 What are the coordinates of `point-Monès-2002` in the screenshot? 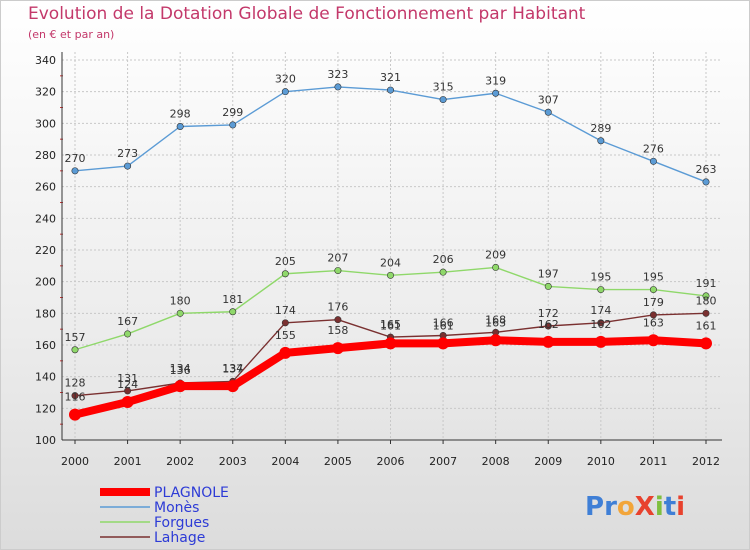 It's located at (180, 127).